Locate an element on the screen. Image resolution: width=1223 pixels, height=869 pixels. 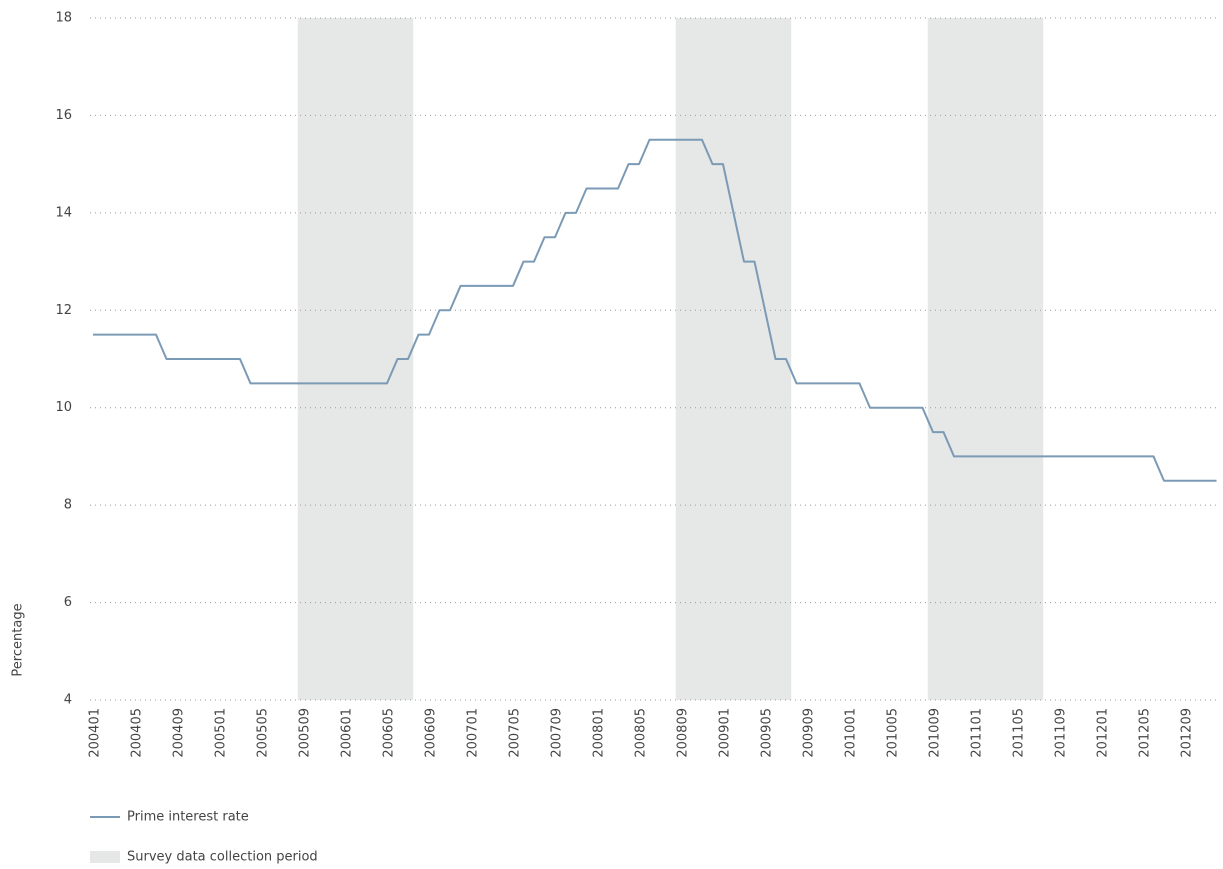
x-tick-label: 200905 is located at coordinates (767, 733).